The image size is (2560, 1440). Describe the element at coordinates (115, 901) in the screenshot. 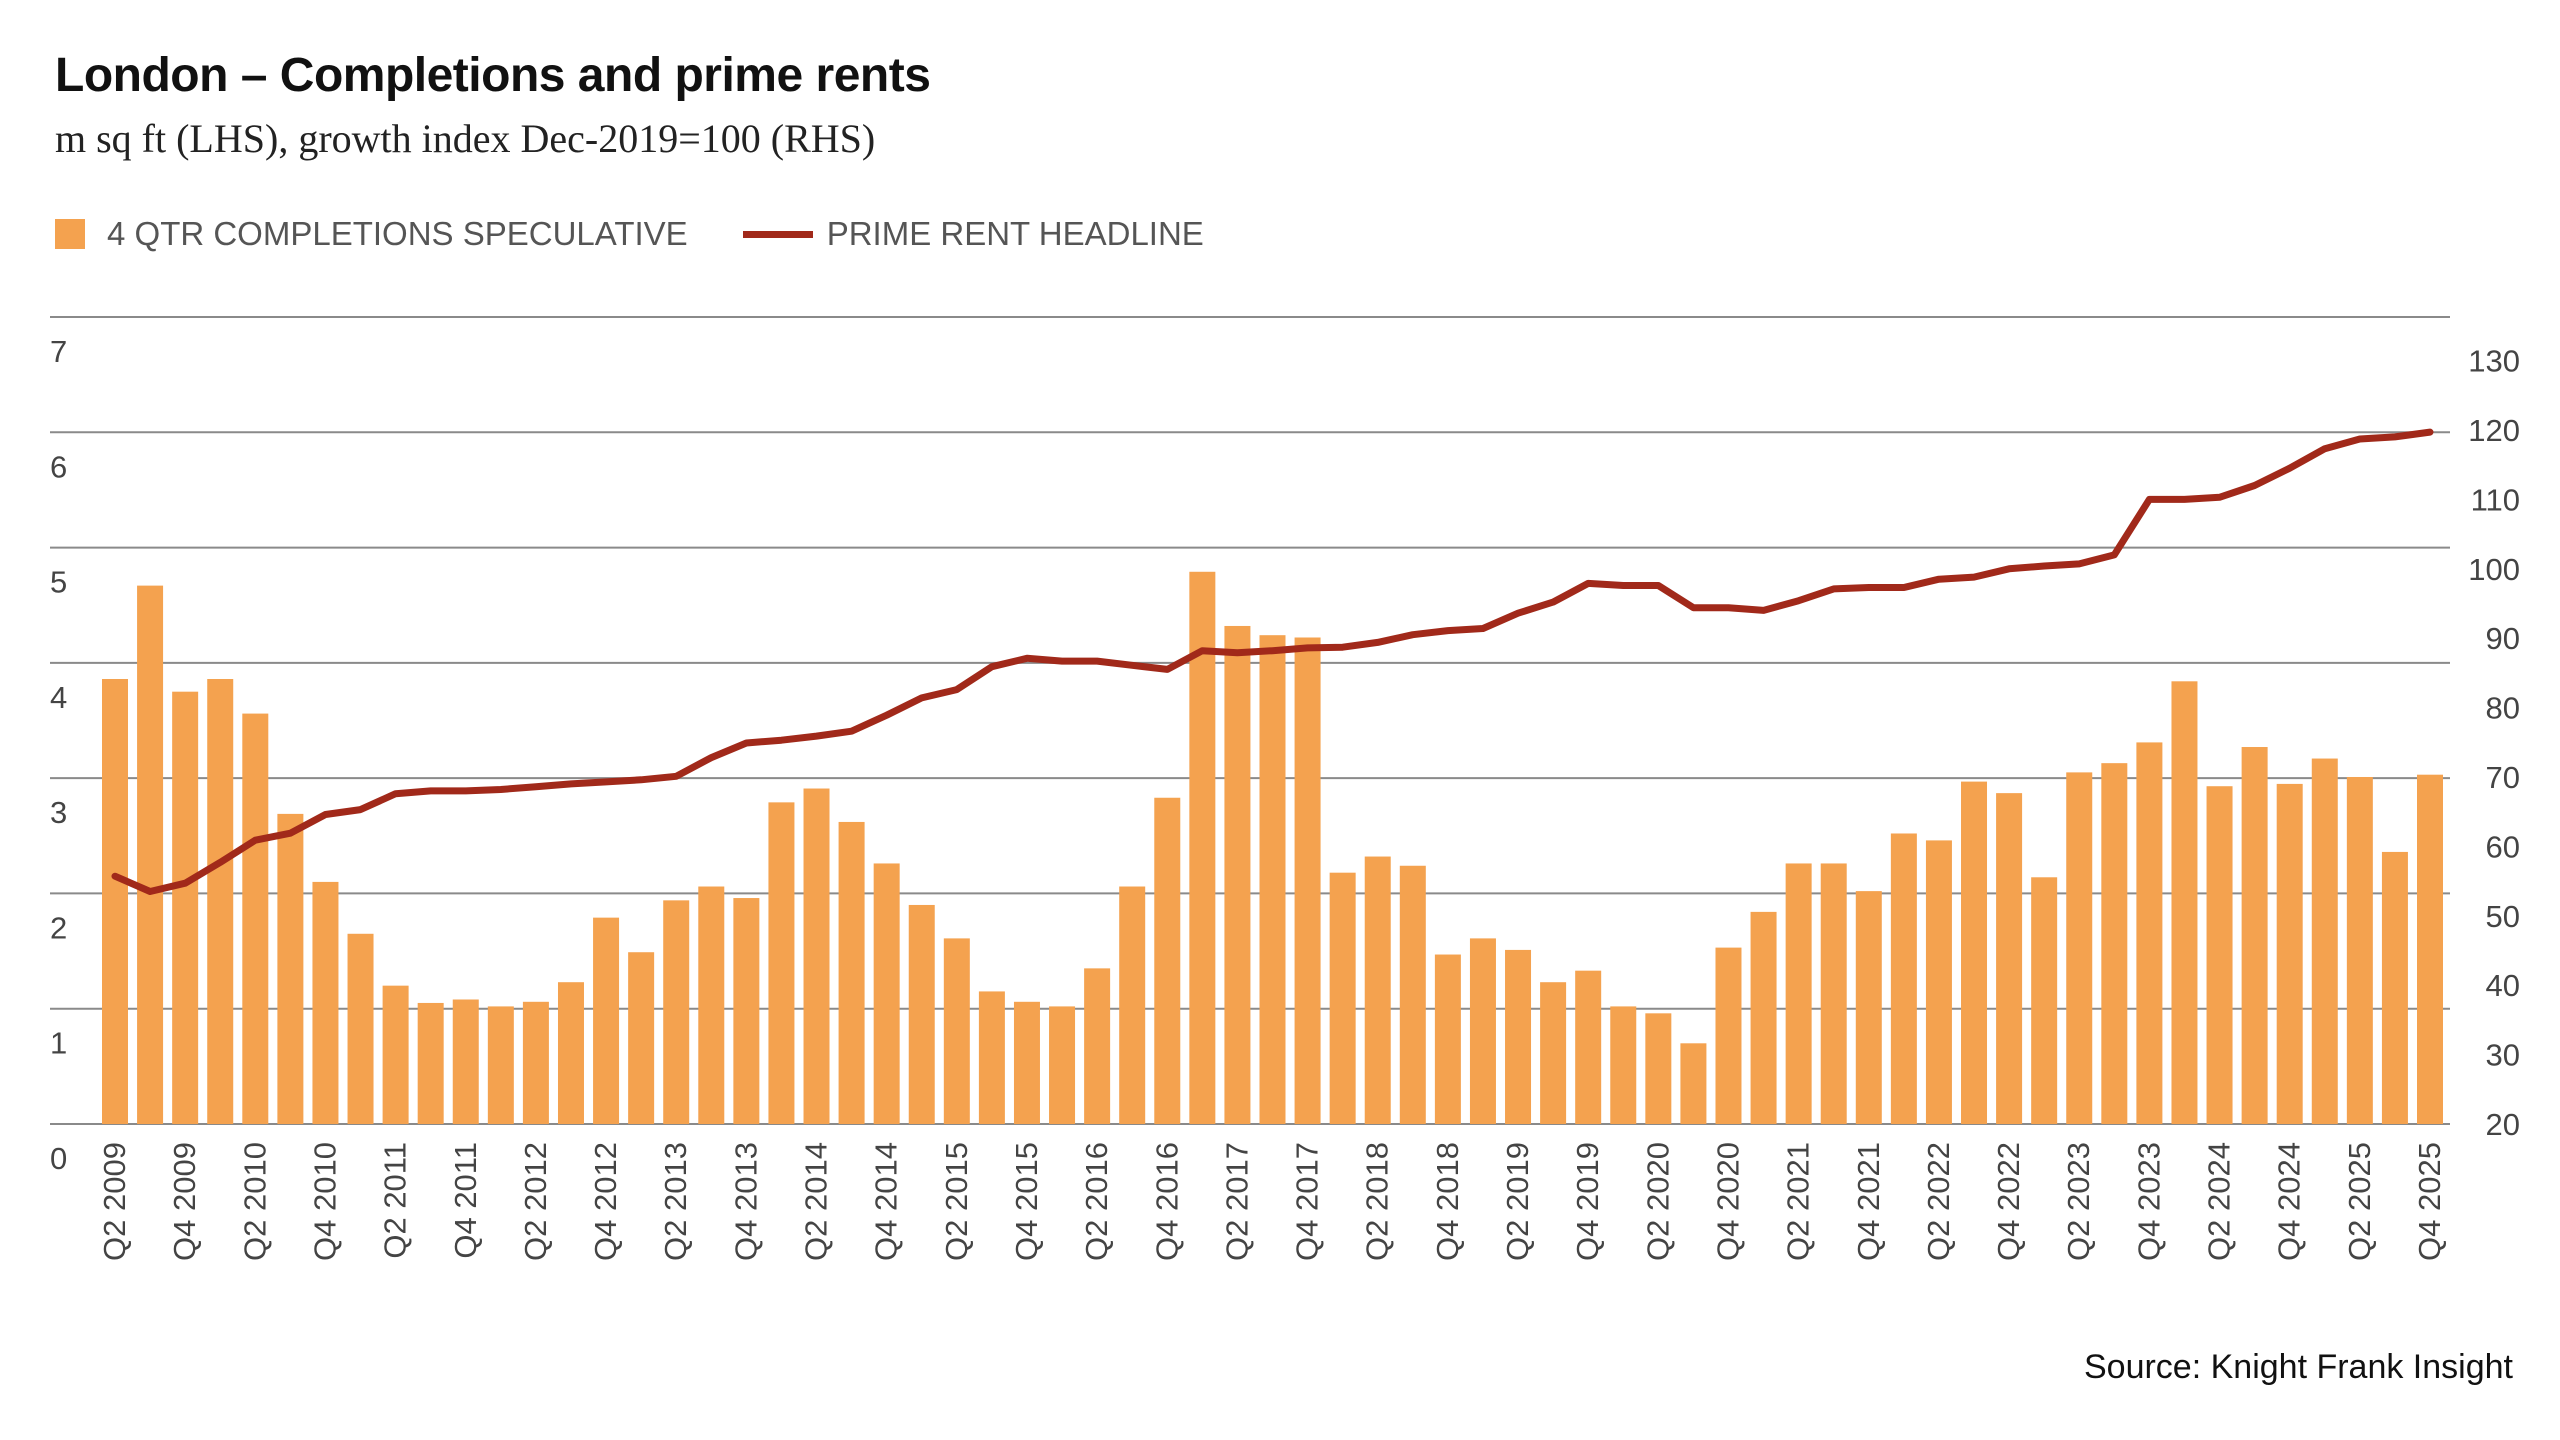

I see `bar-q2-2009` at that location.